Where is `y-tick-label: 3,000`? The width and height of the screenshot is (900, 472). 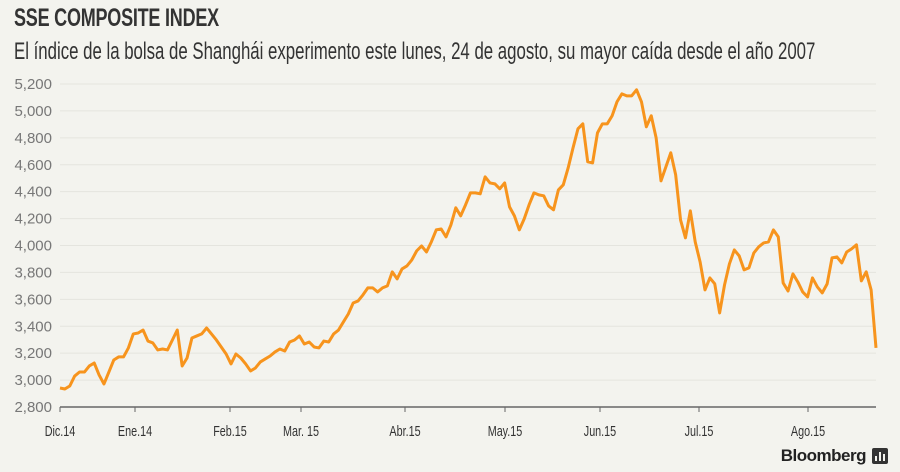 y-tick-label: 3,000 is located at coordinates (33, 380).